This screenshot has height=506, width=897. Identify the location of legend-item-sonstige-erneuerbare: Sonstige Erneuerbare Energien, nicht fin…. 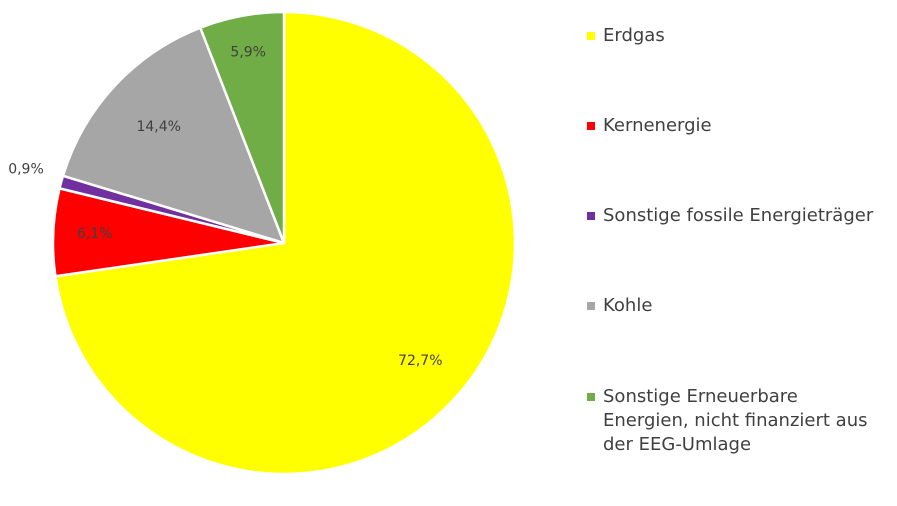
(735, 421).